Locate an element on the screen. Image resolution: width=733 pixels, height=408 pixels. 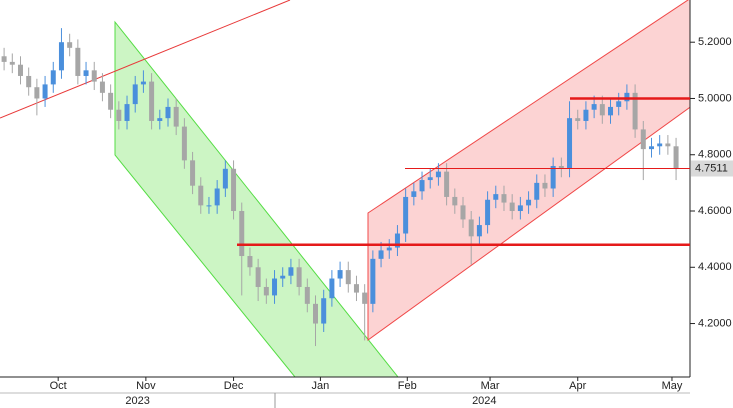
y-tick-label: 4.4000 is located at coordinates (715, 267).